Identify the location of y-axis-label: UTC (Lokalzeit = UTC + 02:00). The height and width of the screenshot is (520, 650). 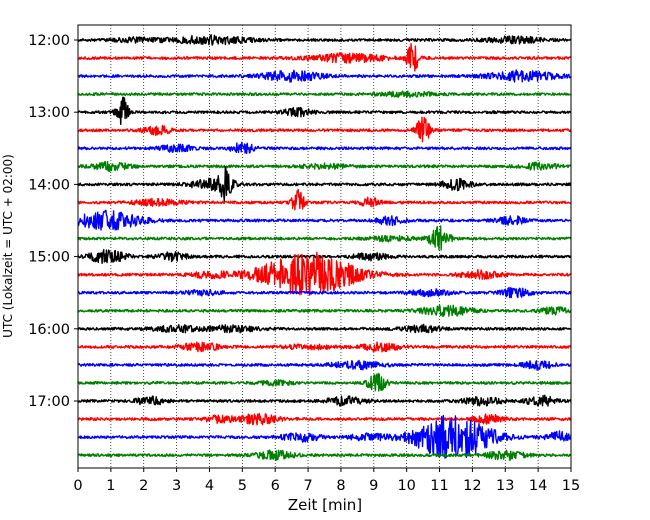
(8, 246).